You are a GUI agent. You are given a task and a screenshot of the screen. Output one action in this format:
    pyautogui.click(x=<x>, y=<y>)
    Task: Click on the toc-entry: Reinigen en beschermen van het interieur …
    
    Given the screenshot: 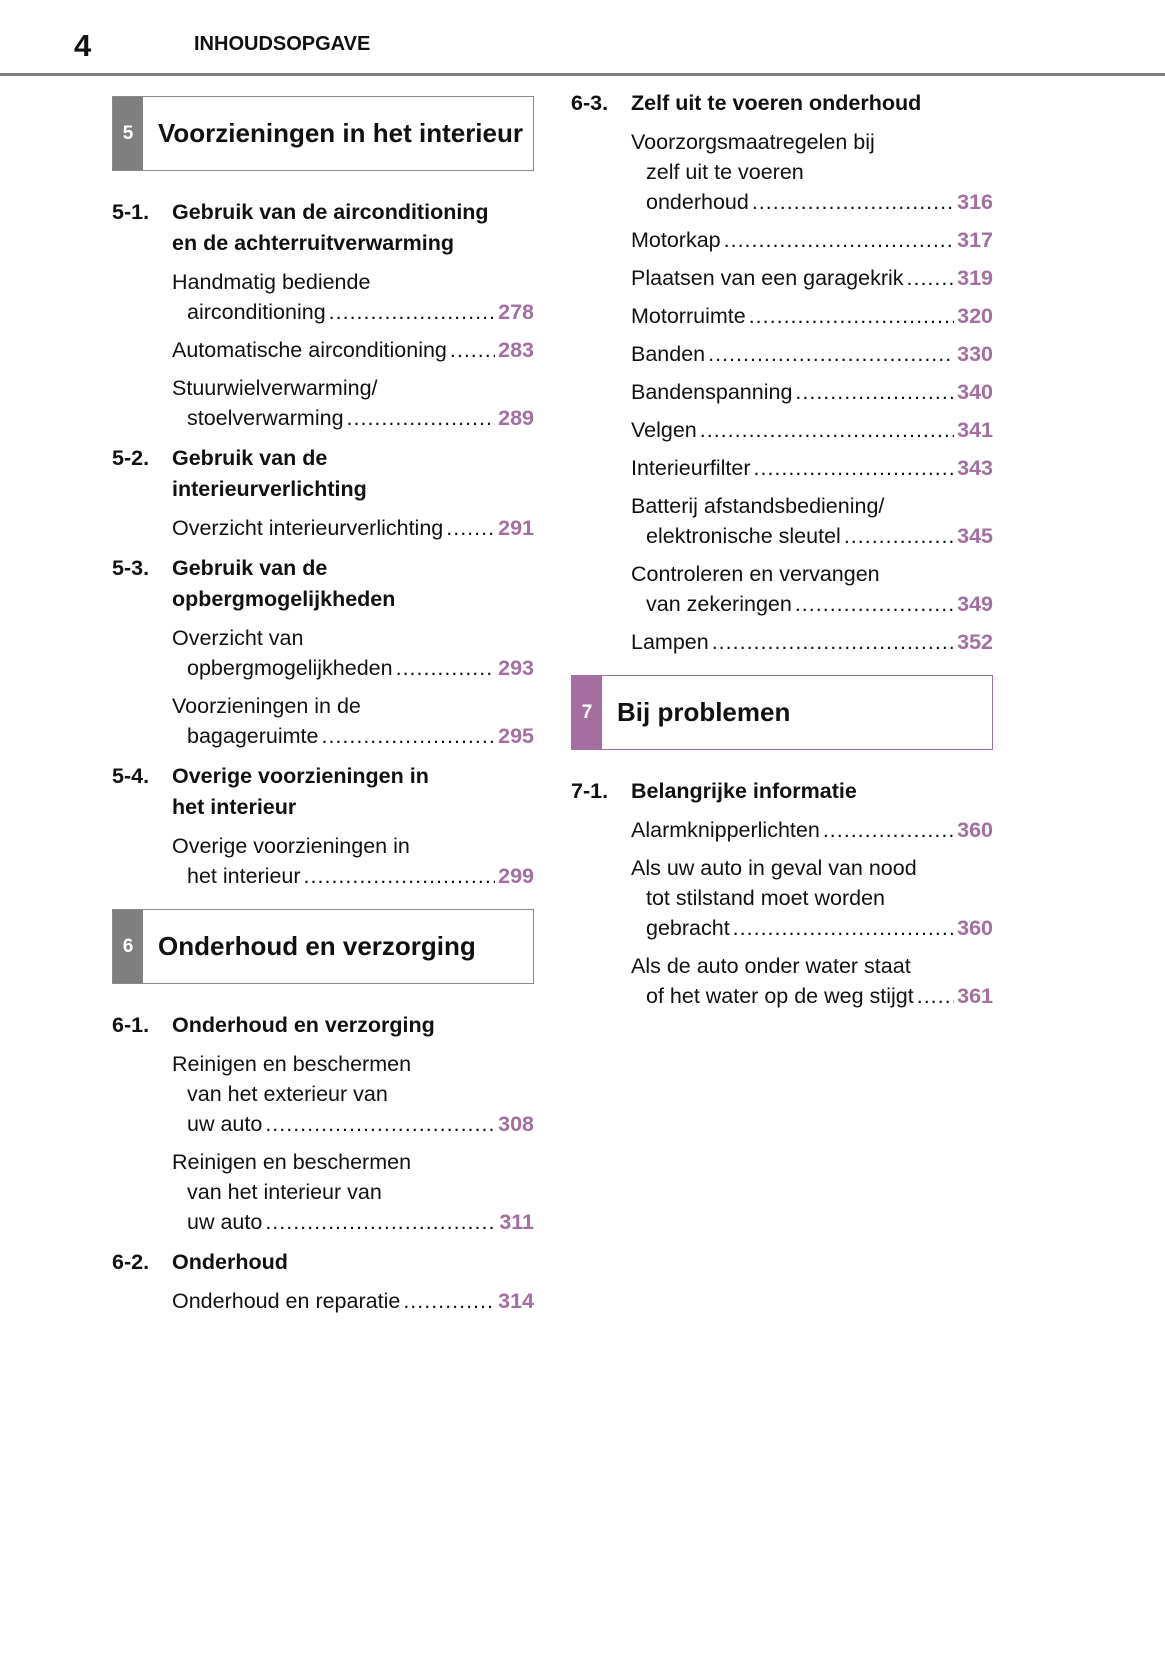 What is the action you would take?
    pyautogui.click(x=353, y=1192)
    